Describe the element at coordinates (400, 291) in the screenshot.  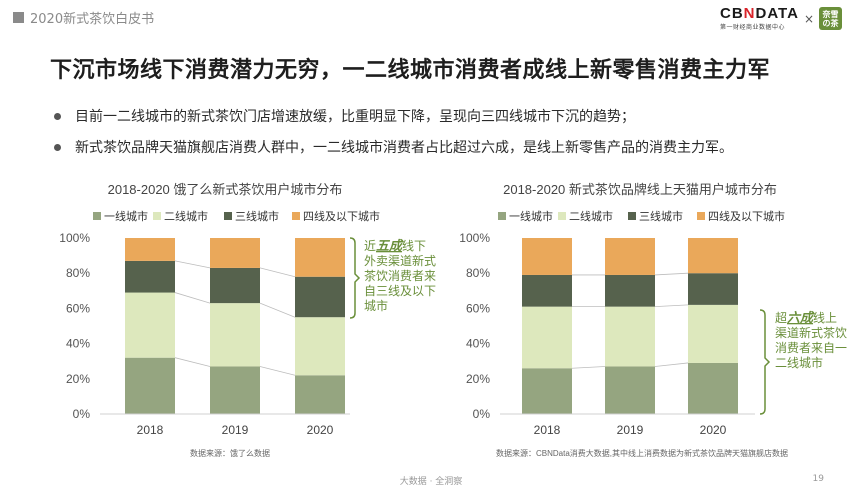
I see `annotation-text: 自三线及以下` at that location.